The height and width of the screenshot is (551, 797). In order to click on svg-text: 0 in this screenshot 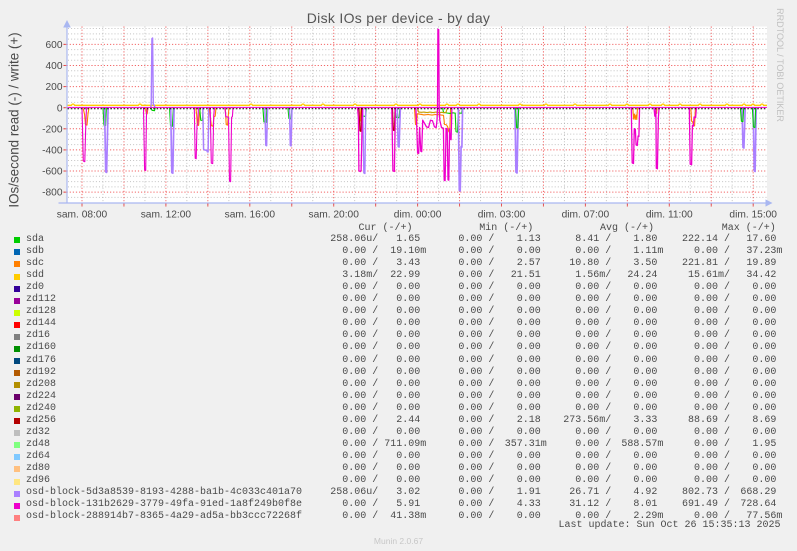, I will do `click(60, 108)`.